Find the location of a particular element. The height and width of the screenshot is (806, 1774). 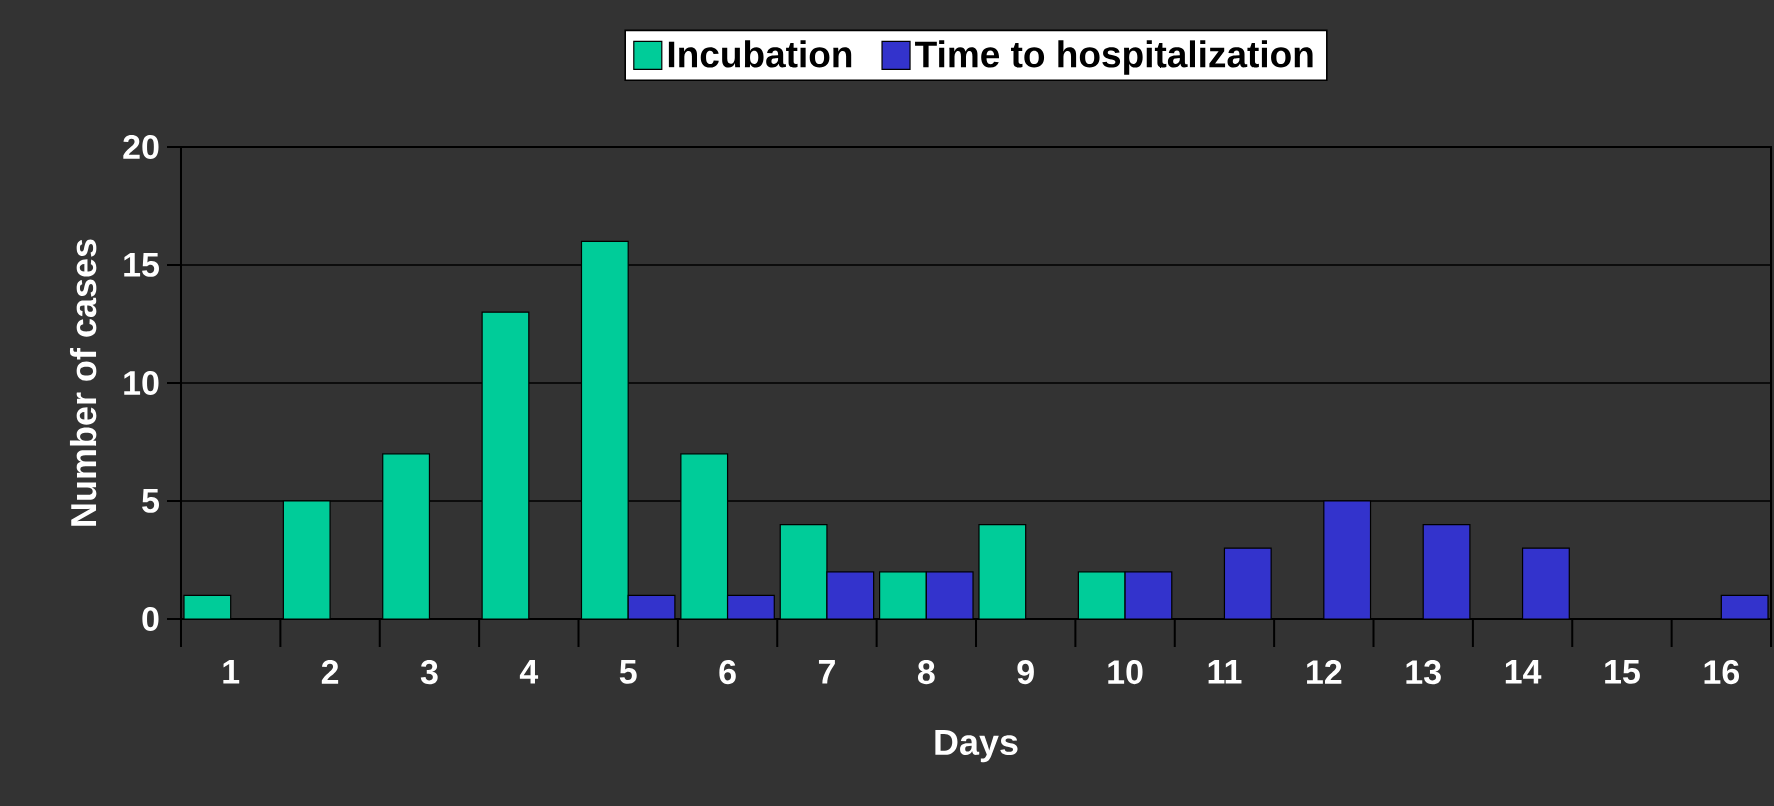

x-tick-label: 6 is located at coordinates (727, 672).